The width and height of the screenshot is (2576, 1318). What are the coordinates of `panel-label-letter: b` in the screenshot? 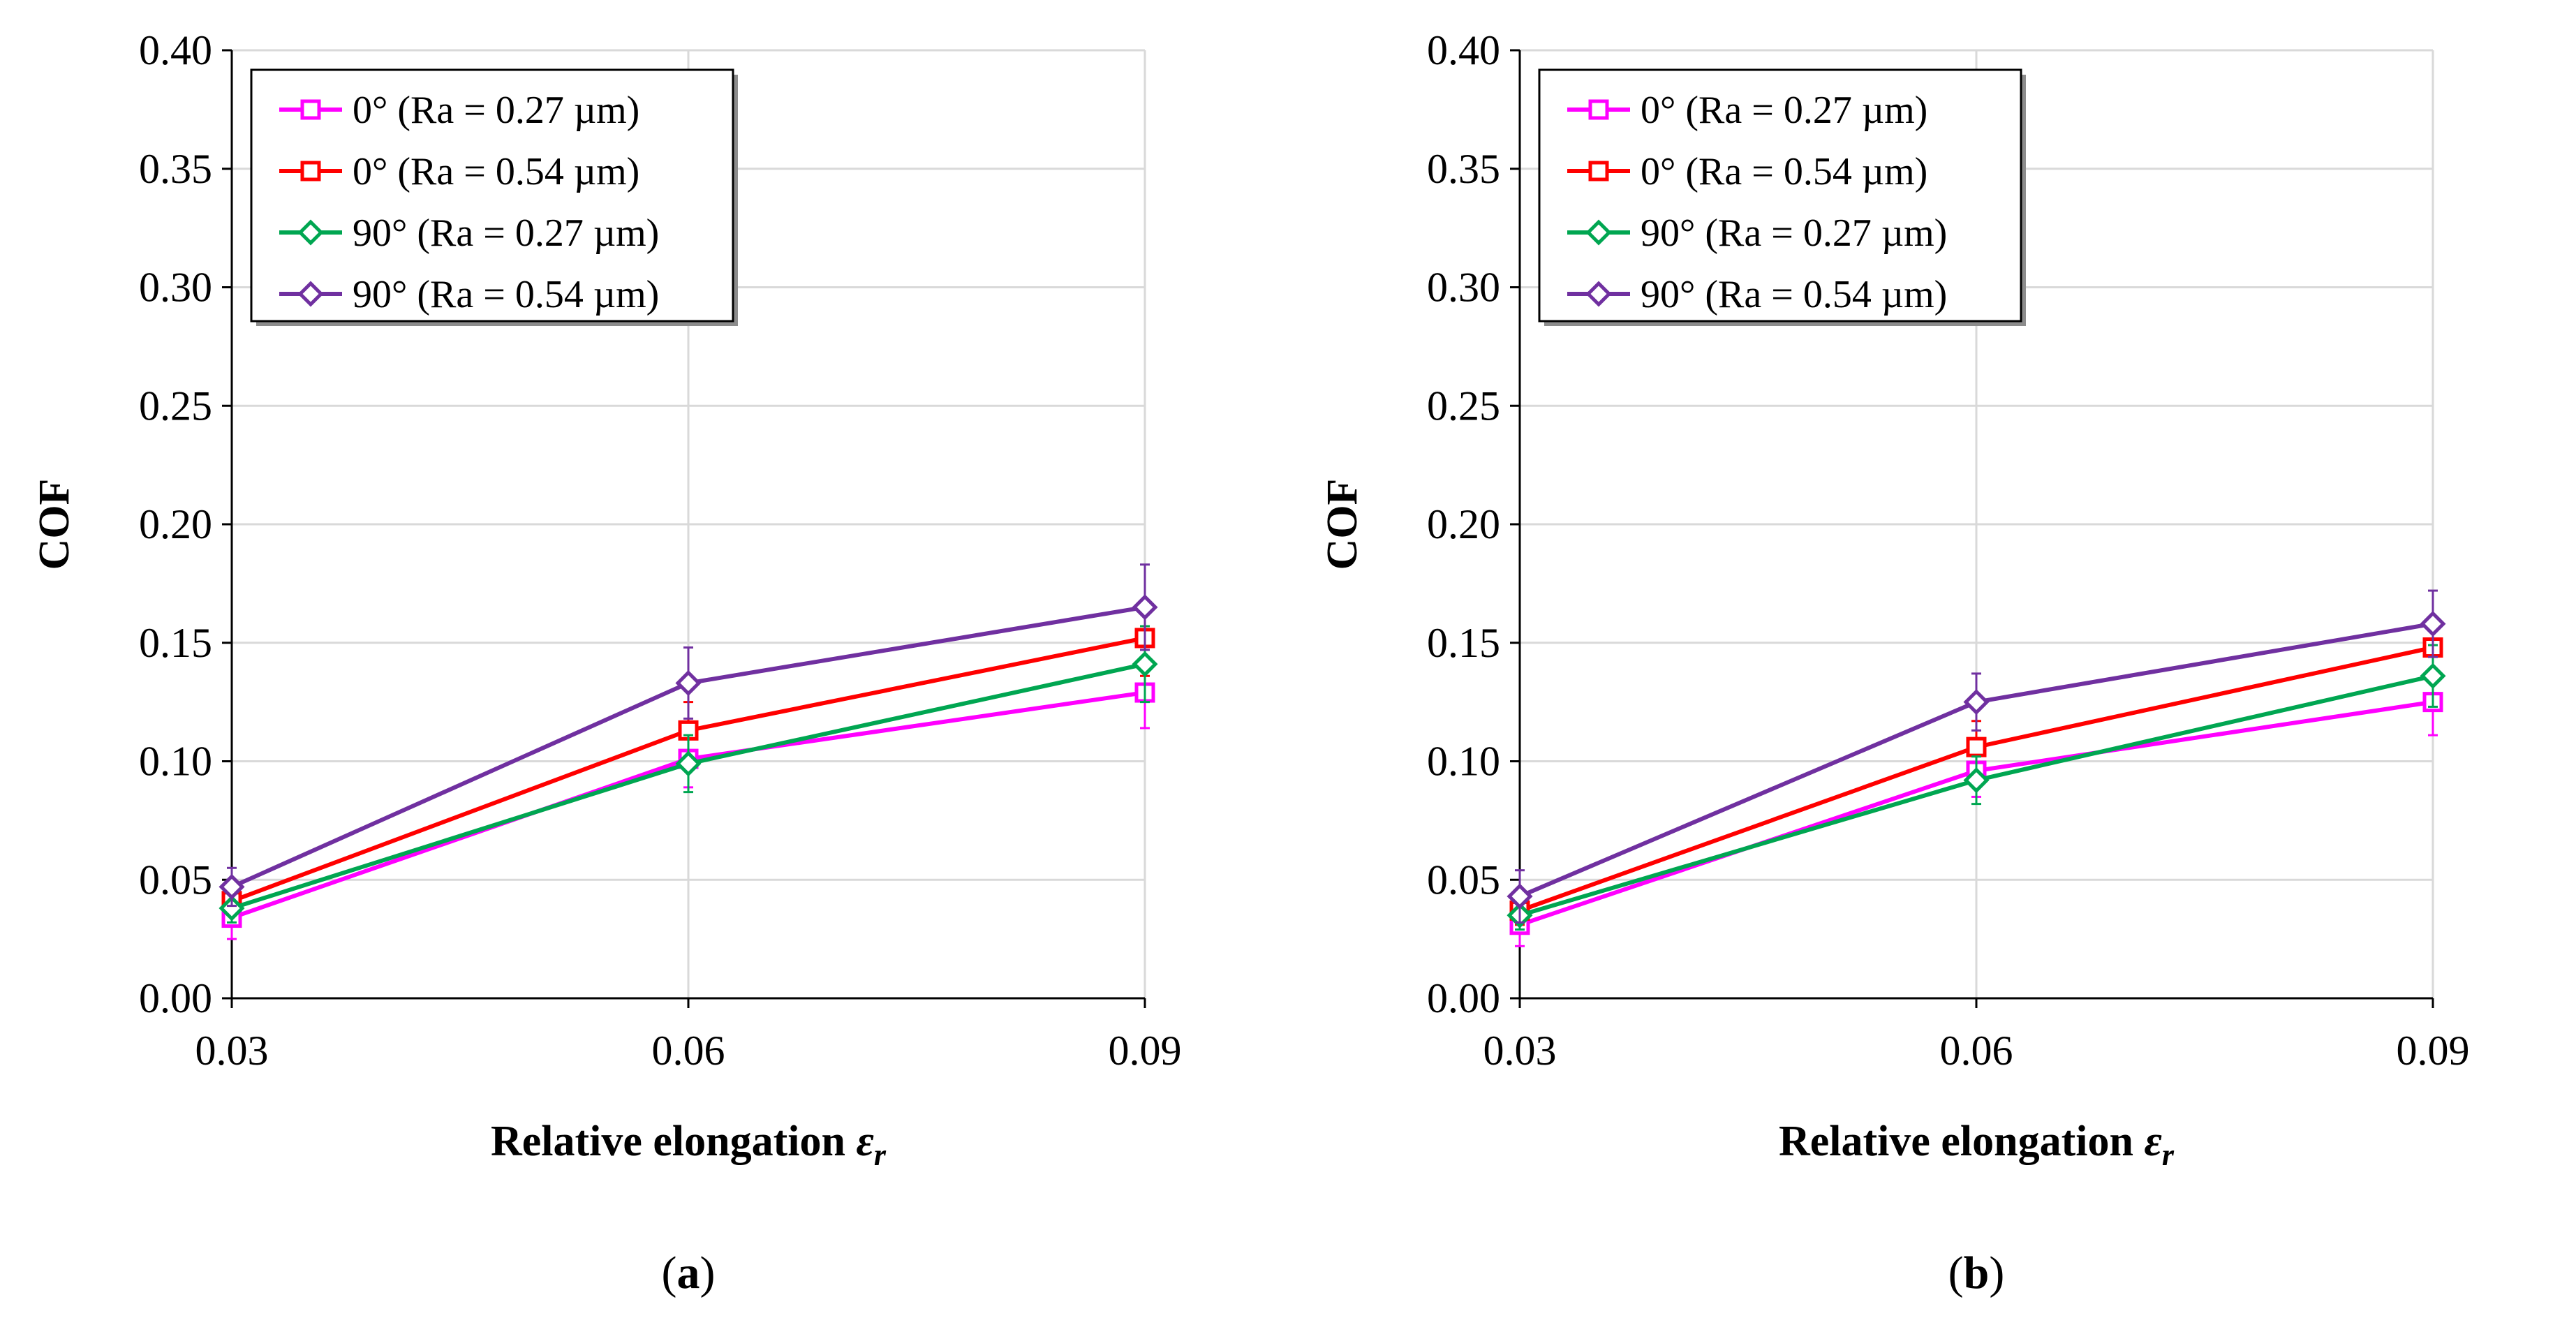 It's located at (1977, 1272).